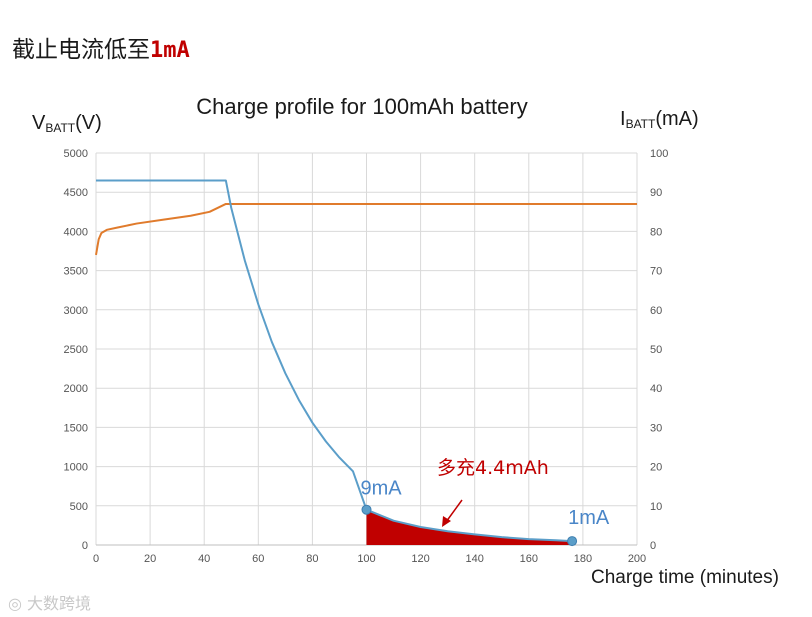  Describe the element at coordinates (454, 511) in the screenshot. I see `annotation-arrow-line` at that location.